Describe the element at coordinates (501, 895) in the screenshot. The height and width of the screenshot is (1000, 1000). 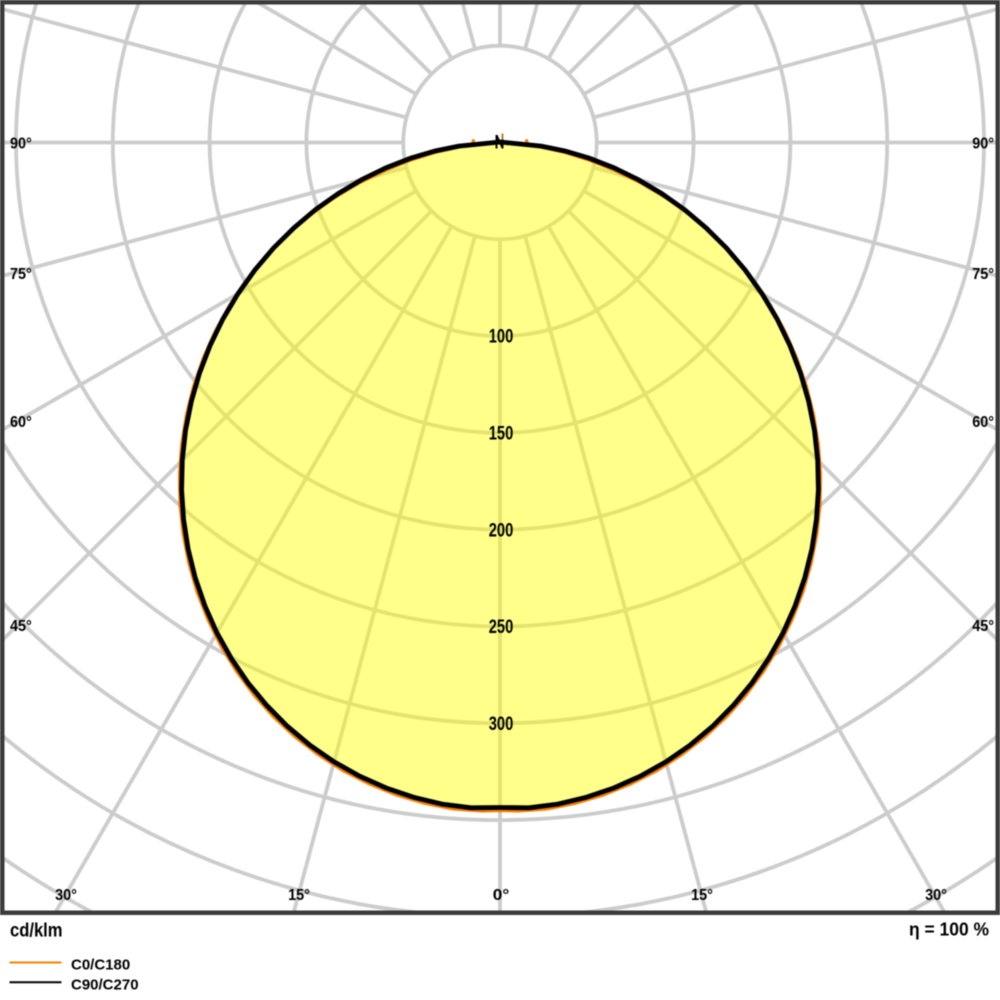
I see `svg-text: 0°` at that location.